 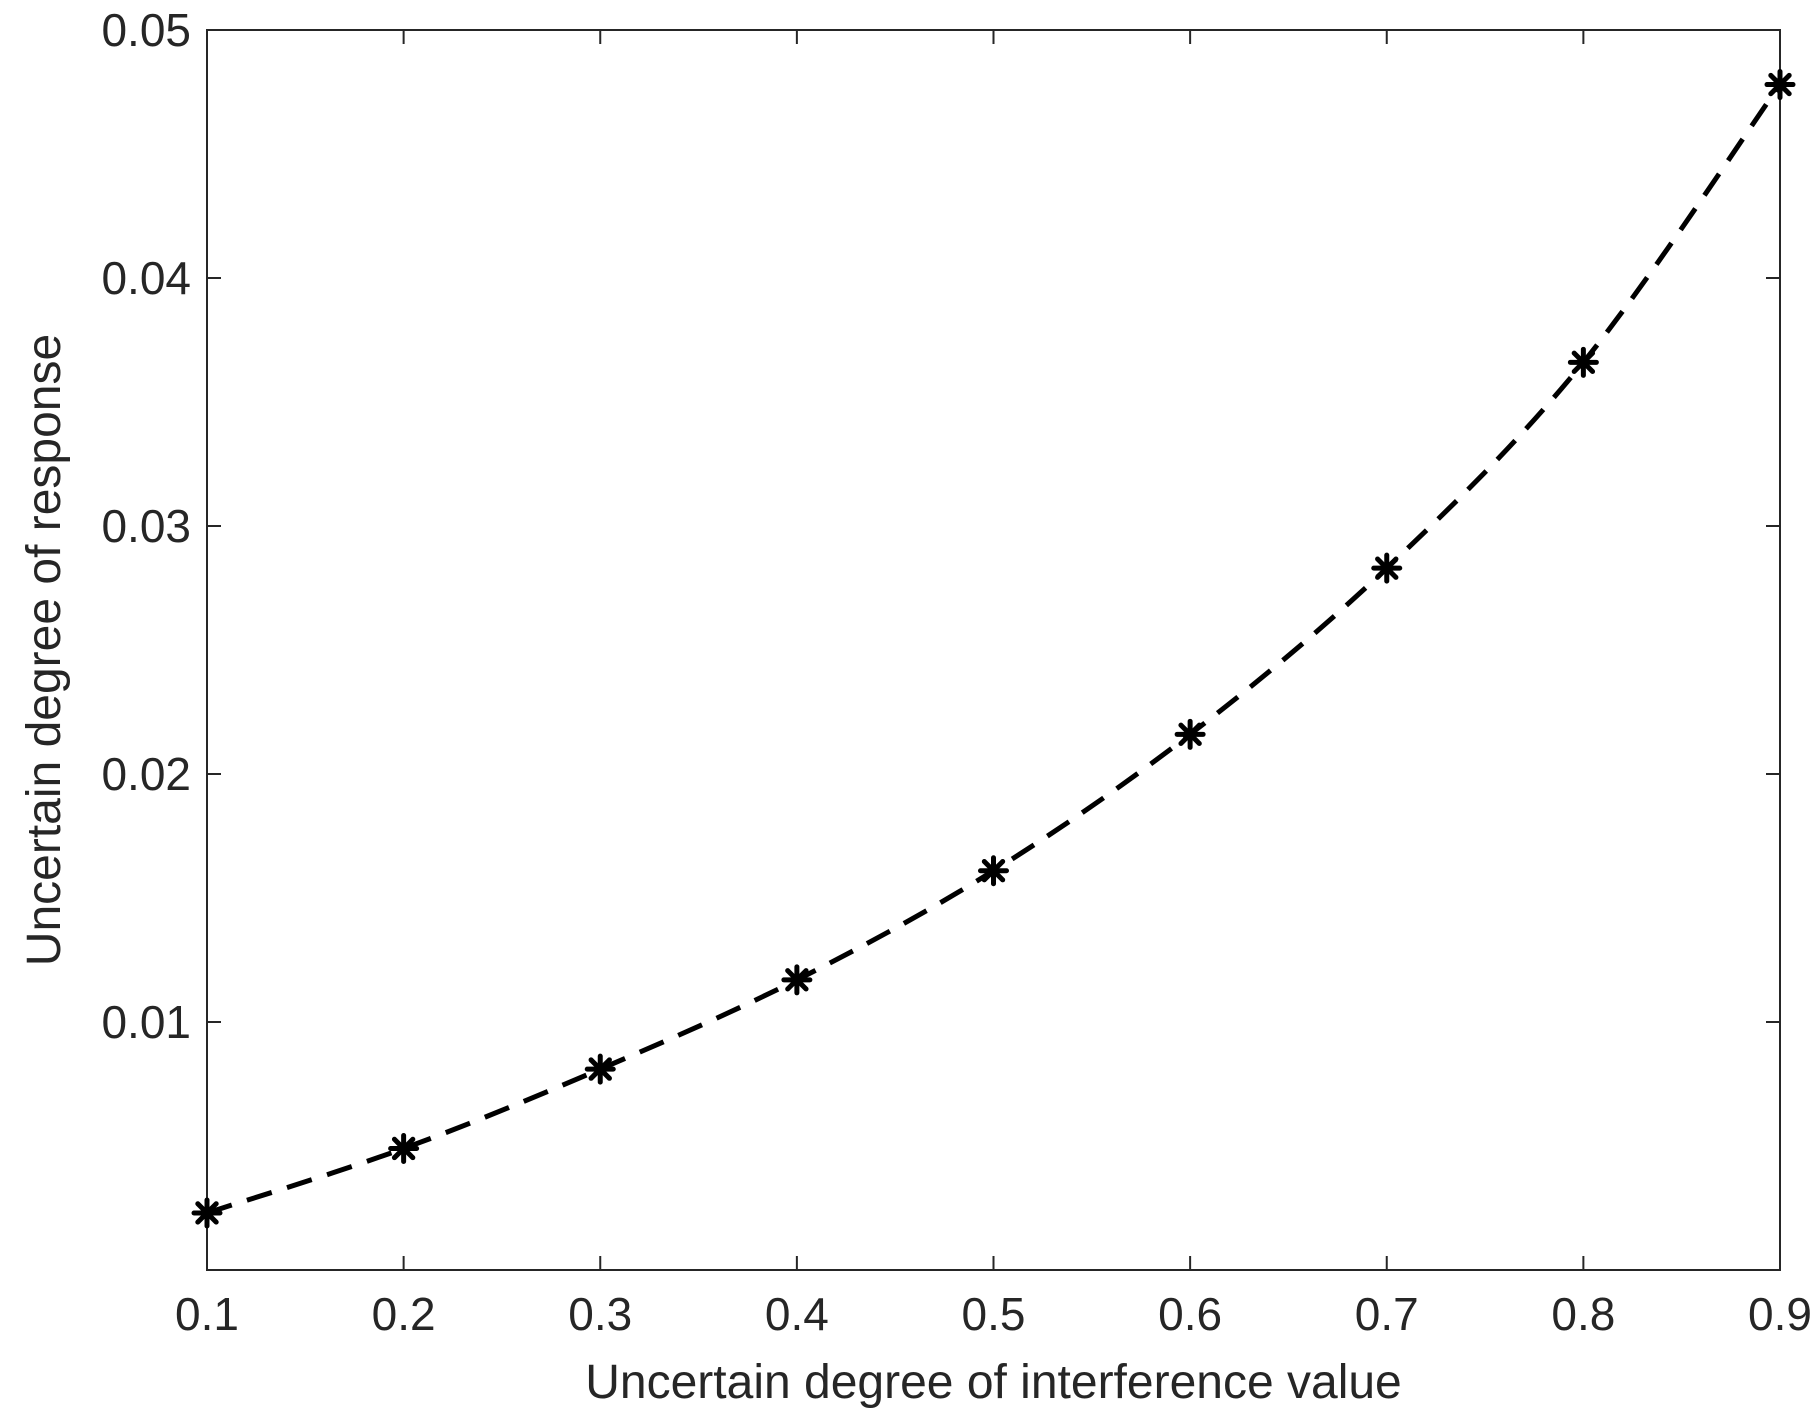 I want to click on y-axis-label: Uncertain degree of response, so click(x=44, y=650).